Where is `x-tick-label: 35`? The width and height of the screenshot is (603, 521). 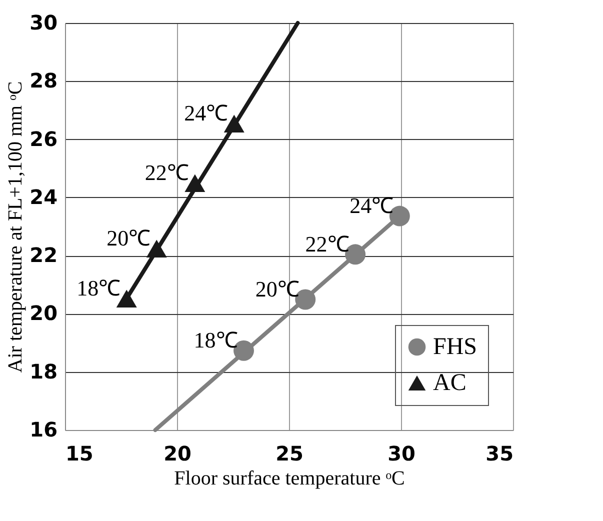
x-tick-label: 35 is located at coordinates (500, 454).